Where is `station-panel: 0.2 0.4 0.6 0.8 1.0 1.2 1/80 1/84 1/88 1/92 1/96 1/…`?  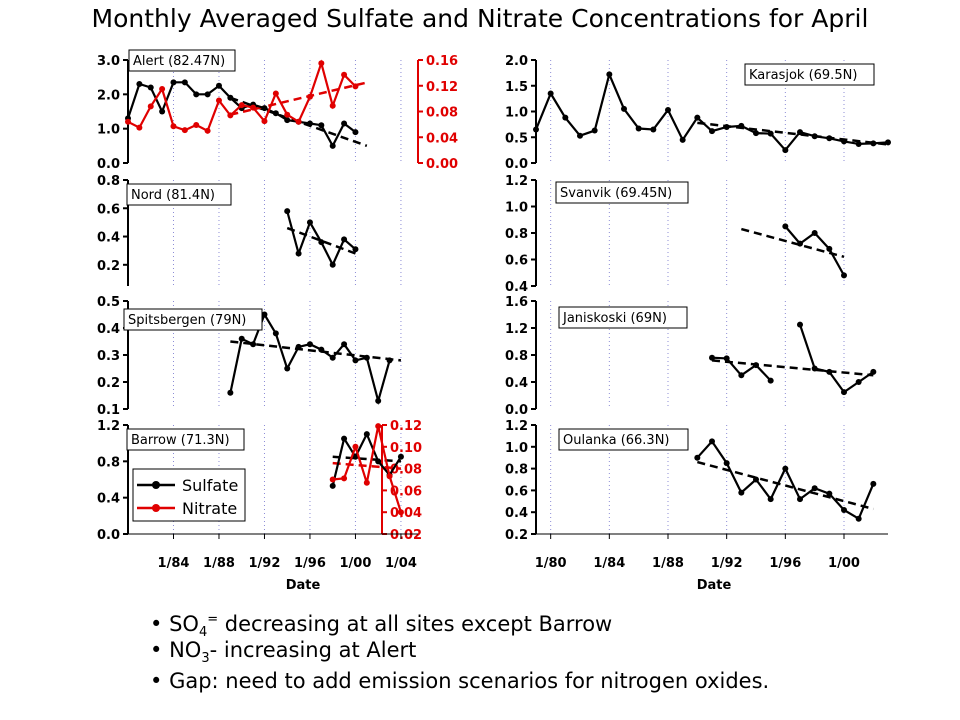 station-panel: 0.2 0.4 0.6 0.8 1.0 1.2 1/80 1/84 1/88 1/92 1/96 1/… is located at coordinates (696, 506).